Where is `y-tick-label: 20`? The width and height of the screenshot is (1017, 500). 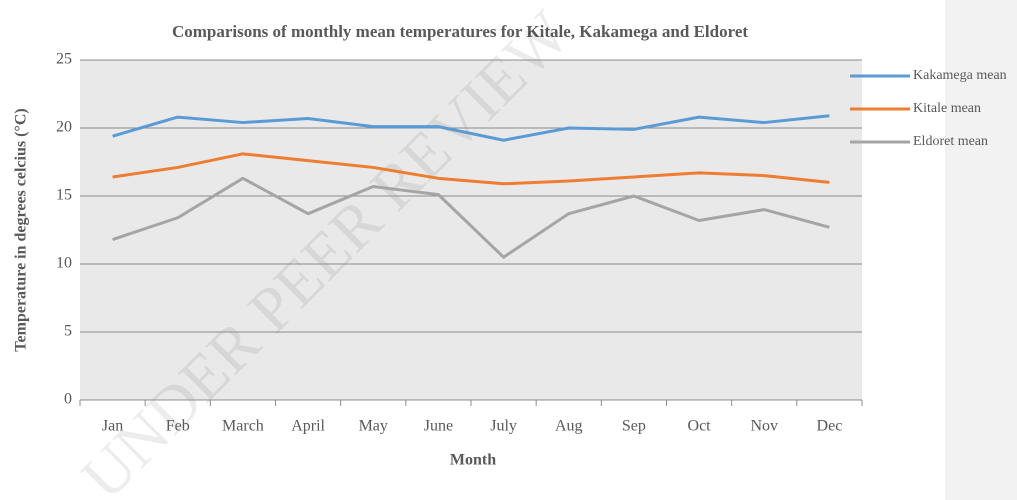
y-tick-label: 20 is located at coordinates (64, 127).